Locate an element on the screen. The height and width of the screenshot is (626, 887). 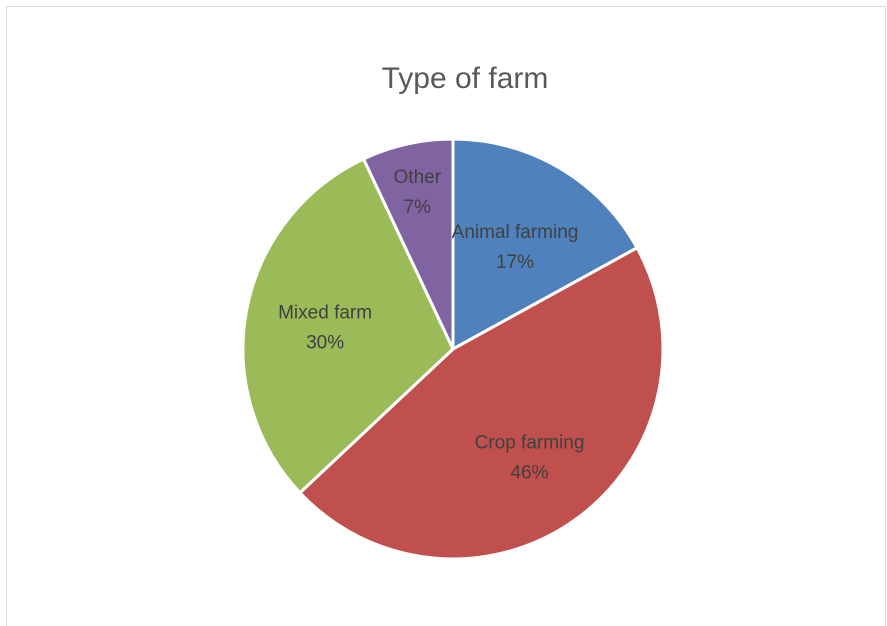
data-label-category: Mixed farm is located at coordinates (325, 313).